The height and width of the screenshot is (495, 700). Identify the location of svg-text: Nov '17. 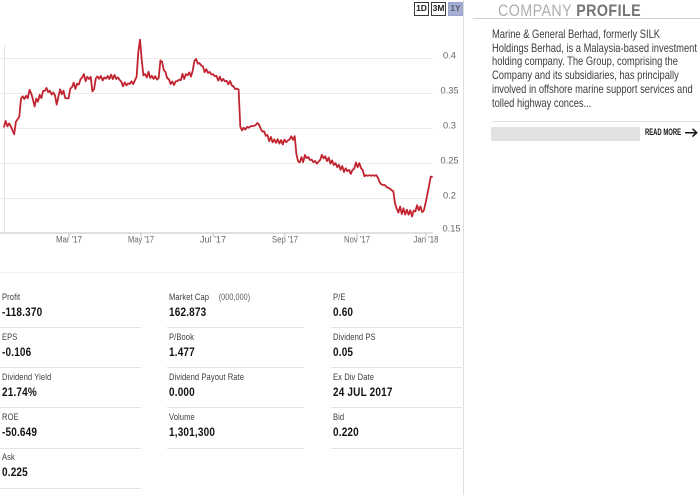
(357, 240).